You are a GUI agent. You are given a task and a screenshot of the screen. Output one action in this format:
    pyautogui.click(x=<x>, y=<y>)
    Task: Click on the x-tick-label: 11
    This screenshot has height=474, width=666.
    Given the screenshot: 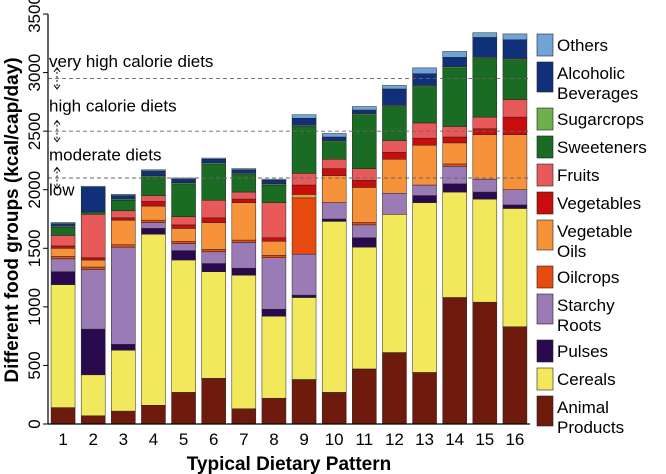 What is the action you would take?
    pyautogui.click(x=364, y=439)
    